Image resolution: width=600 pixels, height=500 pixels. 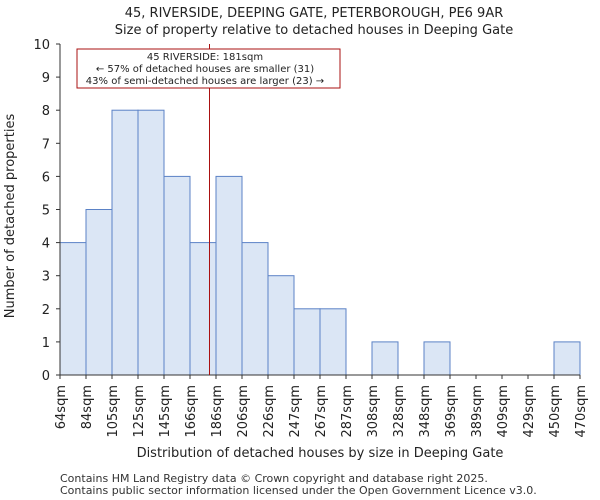 I want to click on y-tick-labels: 0 1 2 3 4 5 6 7 8 9 10, so click(x=46, y=211).